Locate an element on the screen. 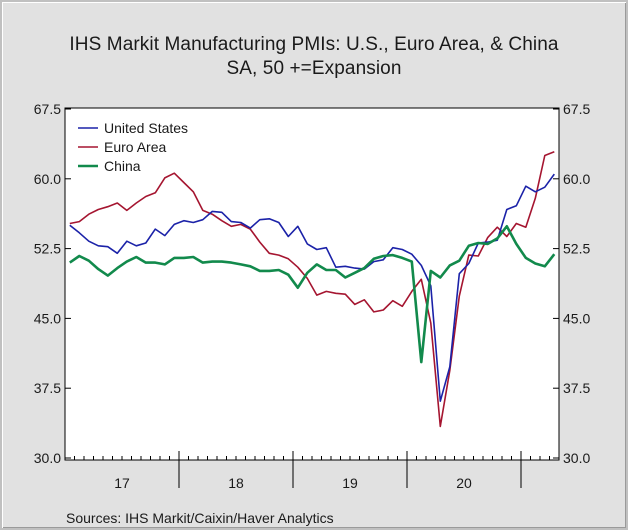  y-axis-left: 30.0 37.5 45.0 52.5 60.0 67.5 is located at coordinates (52, 283).